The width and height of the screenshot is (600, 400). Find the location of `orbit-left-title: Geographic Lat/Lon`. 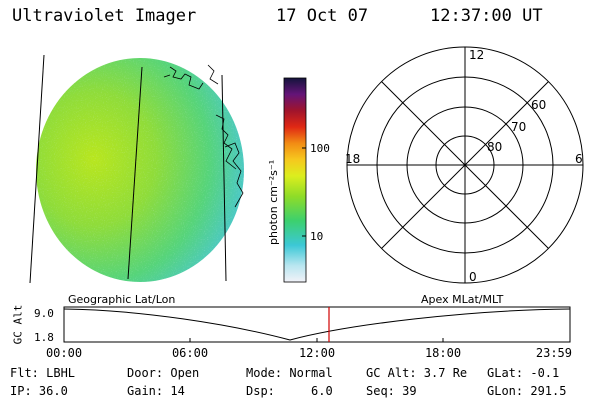

orbit-left-title: Geographic Lat/Lon is located at coordinates (121, 299).